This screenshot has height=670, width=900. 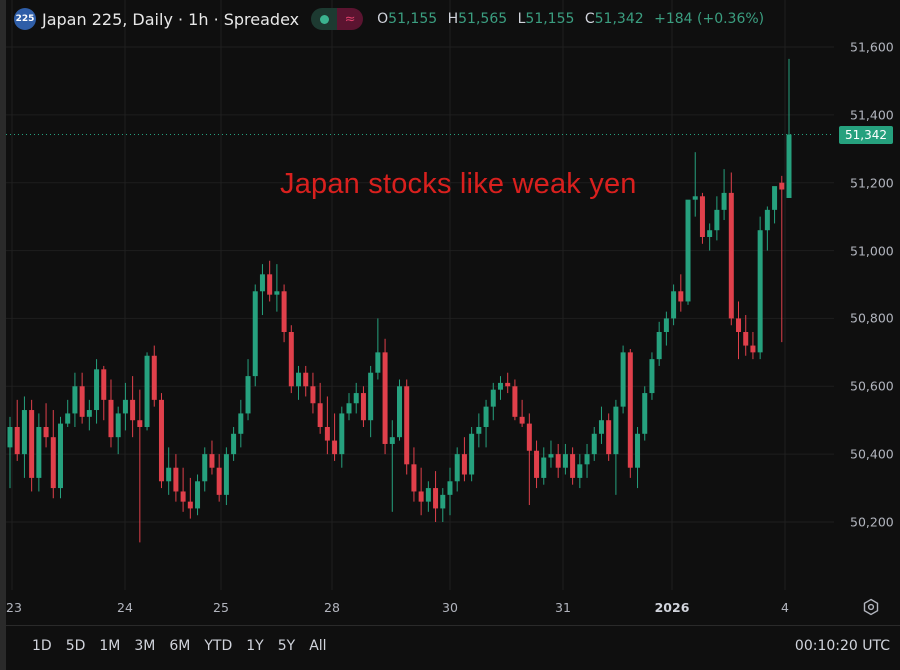 What do you see at coordinates (563, 607) in the screenshot?
I see `time-axis-label: 31` at bounding box center [563, 607].